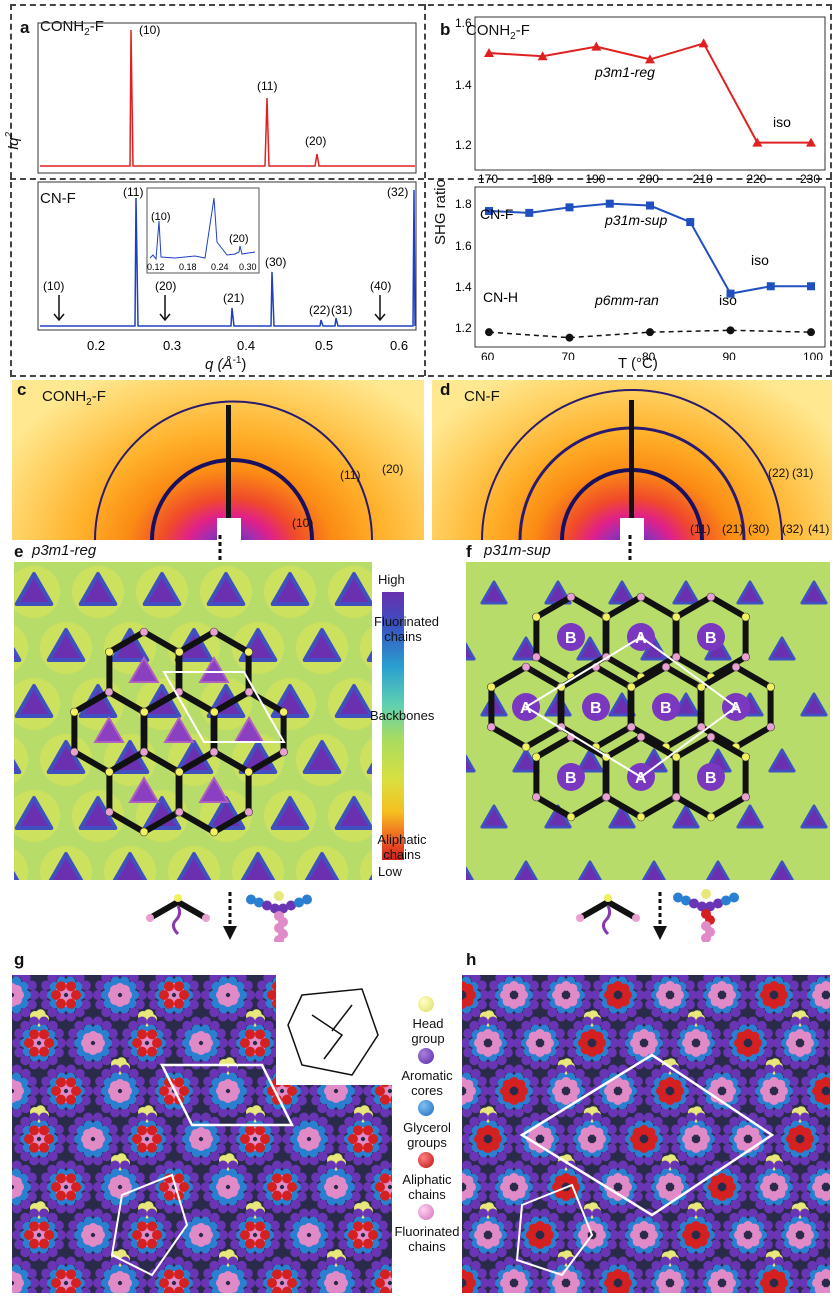 The width and height of the screenshot is (840, 1298). What do you see at coordinates (554, 1230) in the screenshot?
I see `h-outline` at bounding box center [554, 1230].